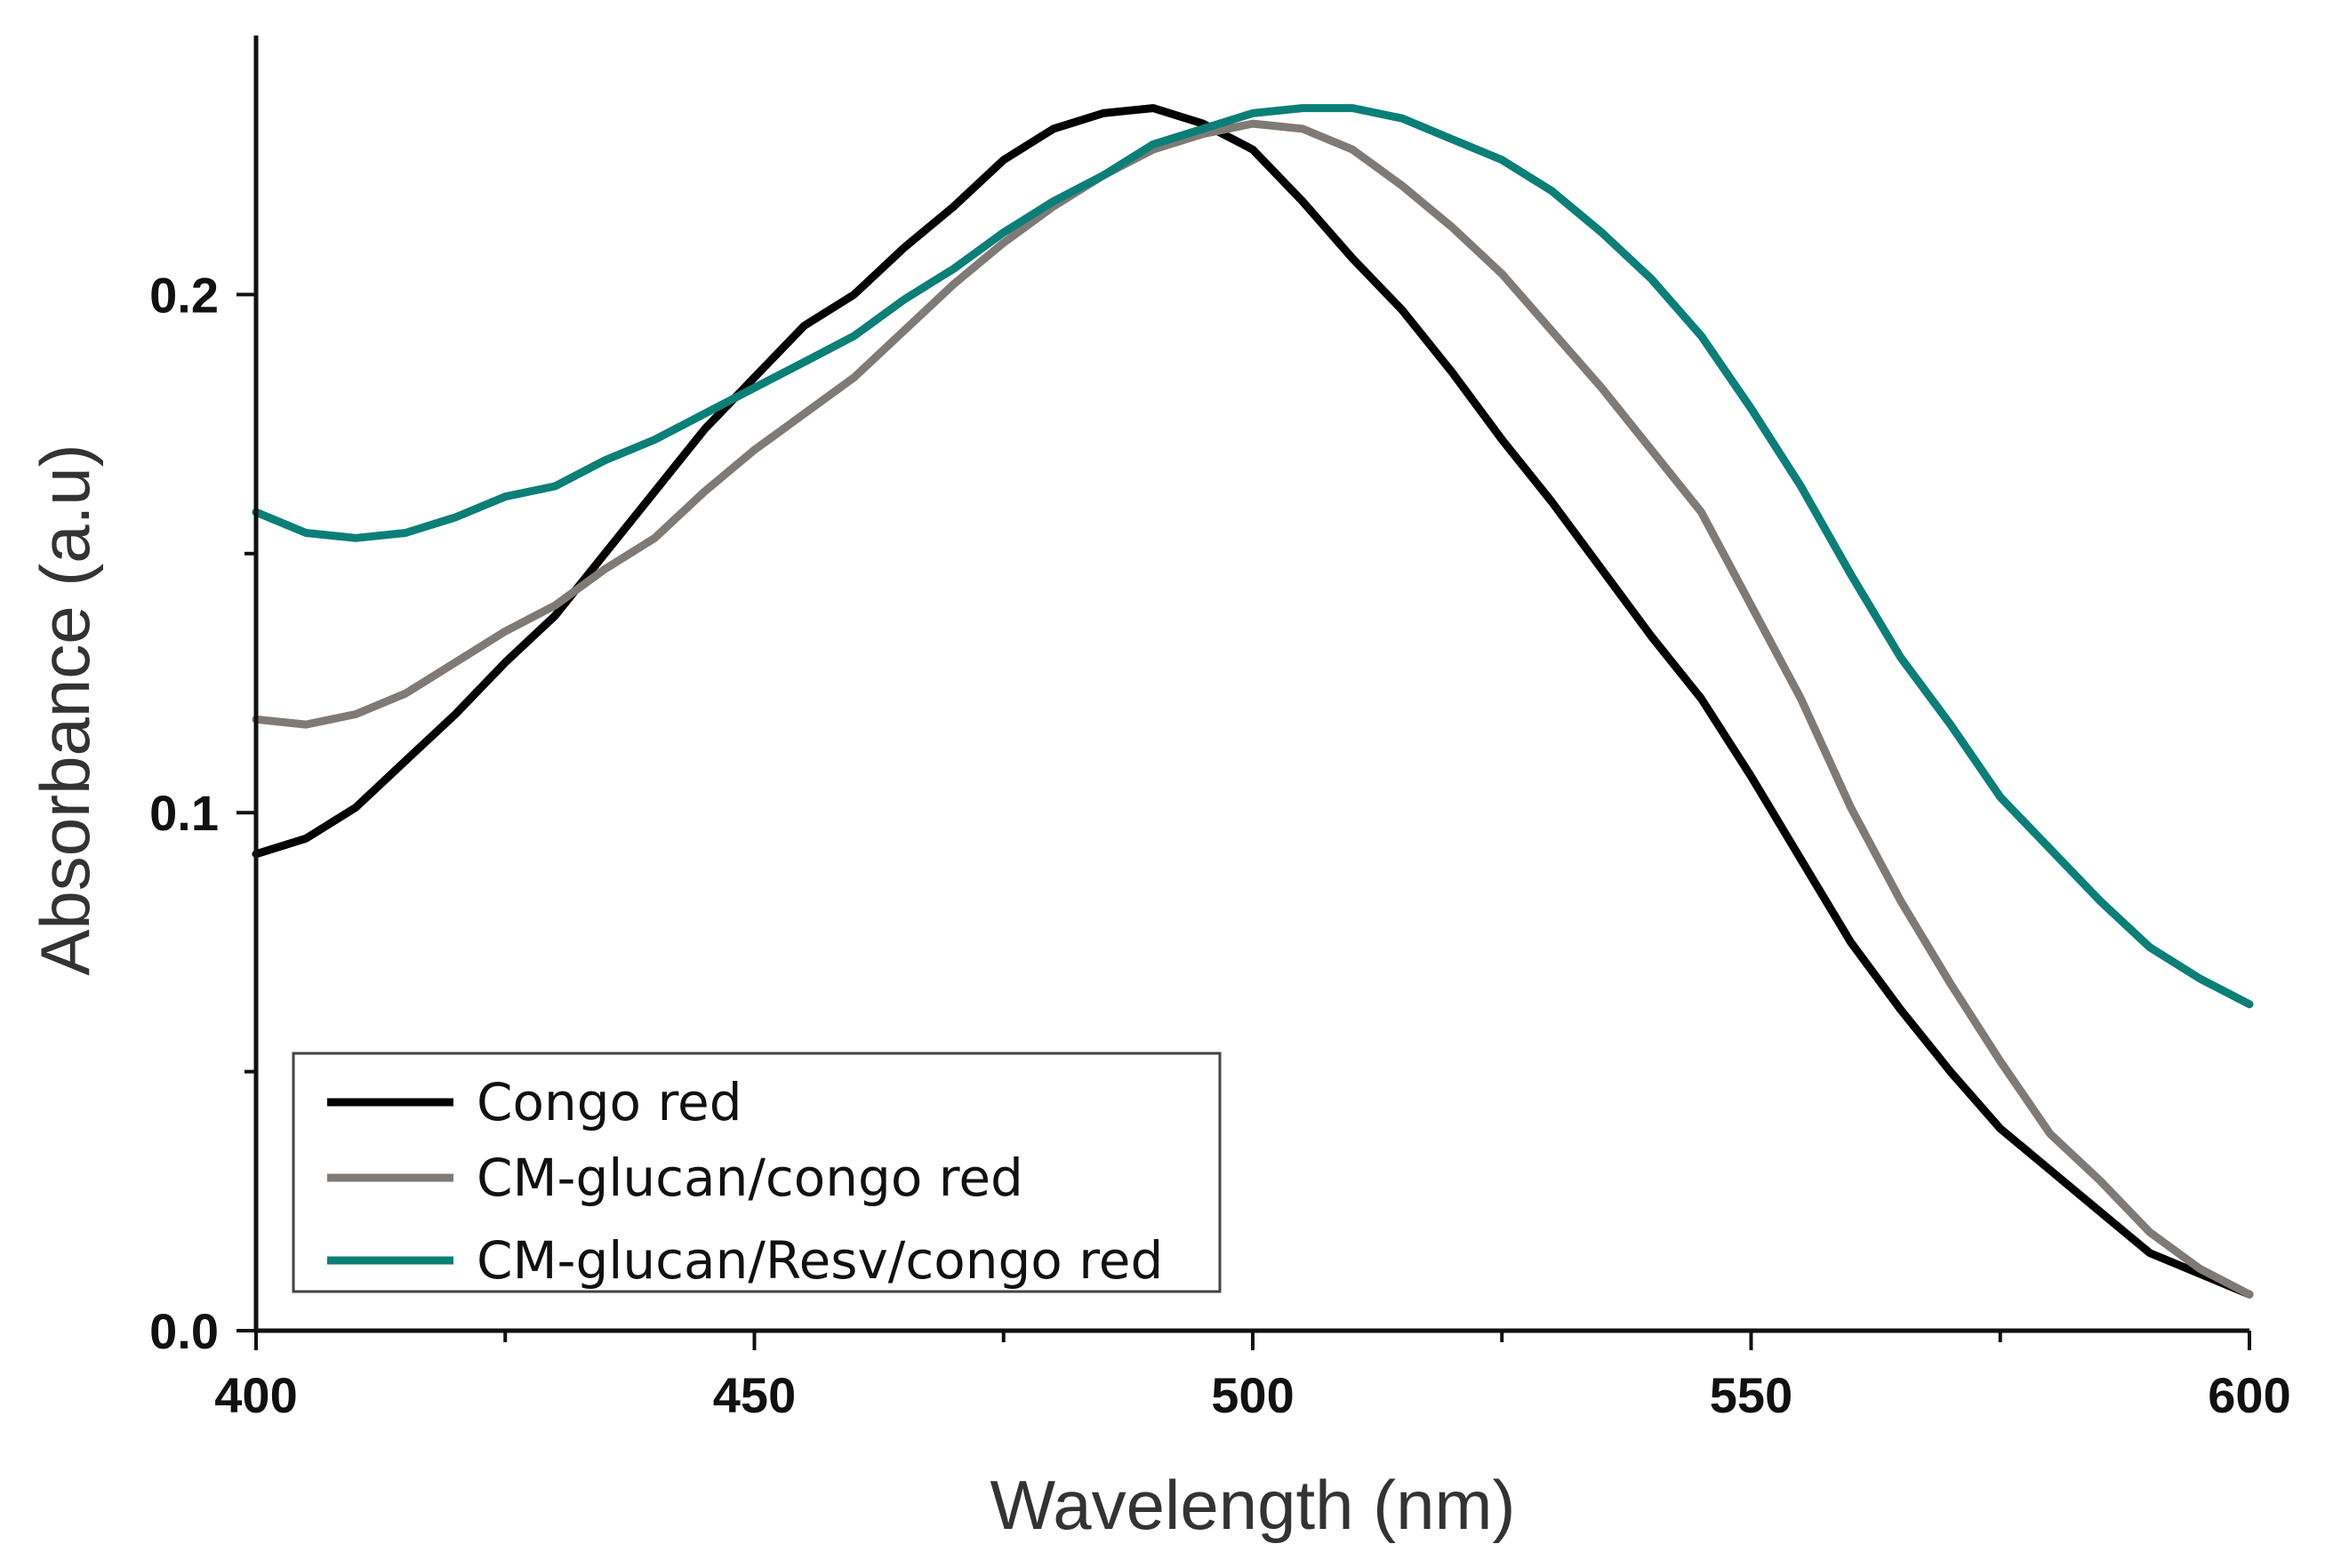  I want to click on y-axis-title: Absorbance (a.u), so click(65, 709).